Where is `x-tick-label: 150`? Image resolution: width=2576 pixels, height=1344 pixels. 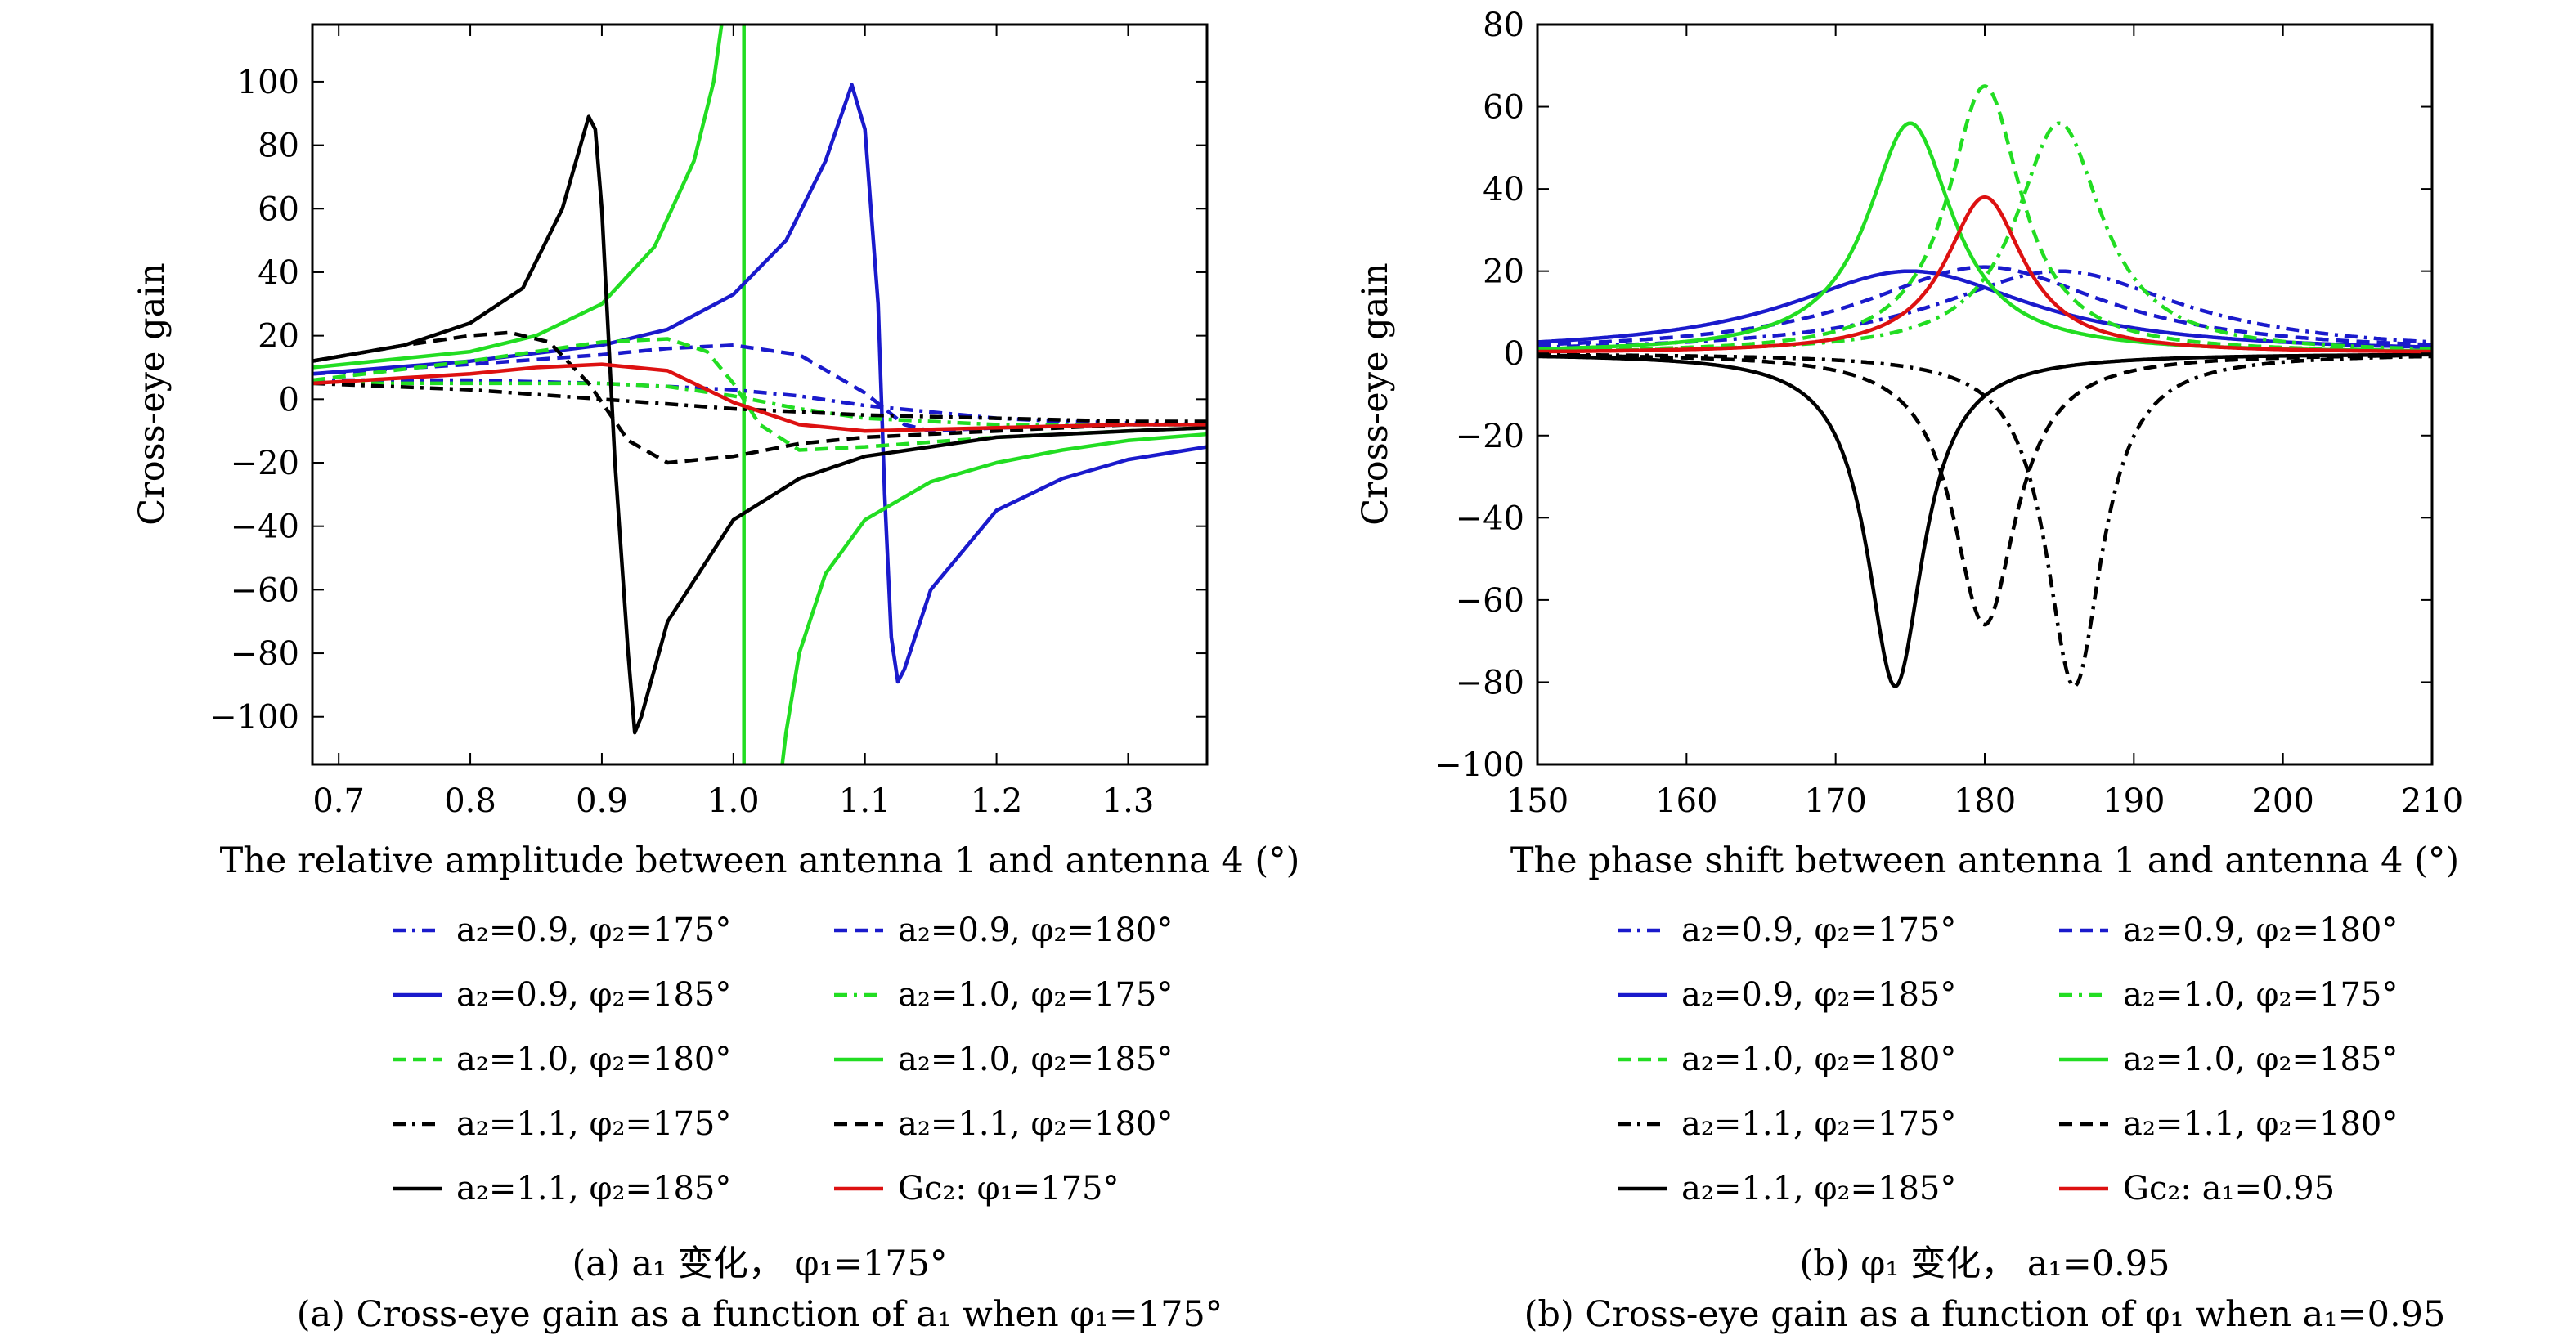 x-tick-label: 150 is located at coordinates (1537, 801).